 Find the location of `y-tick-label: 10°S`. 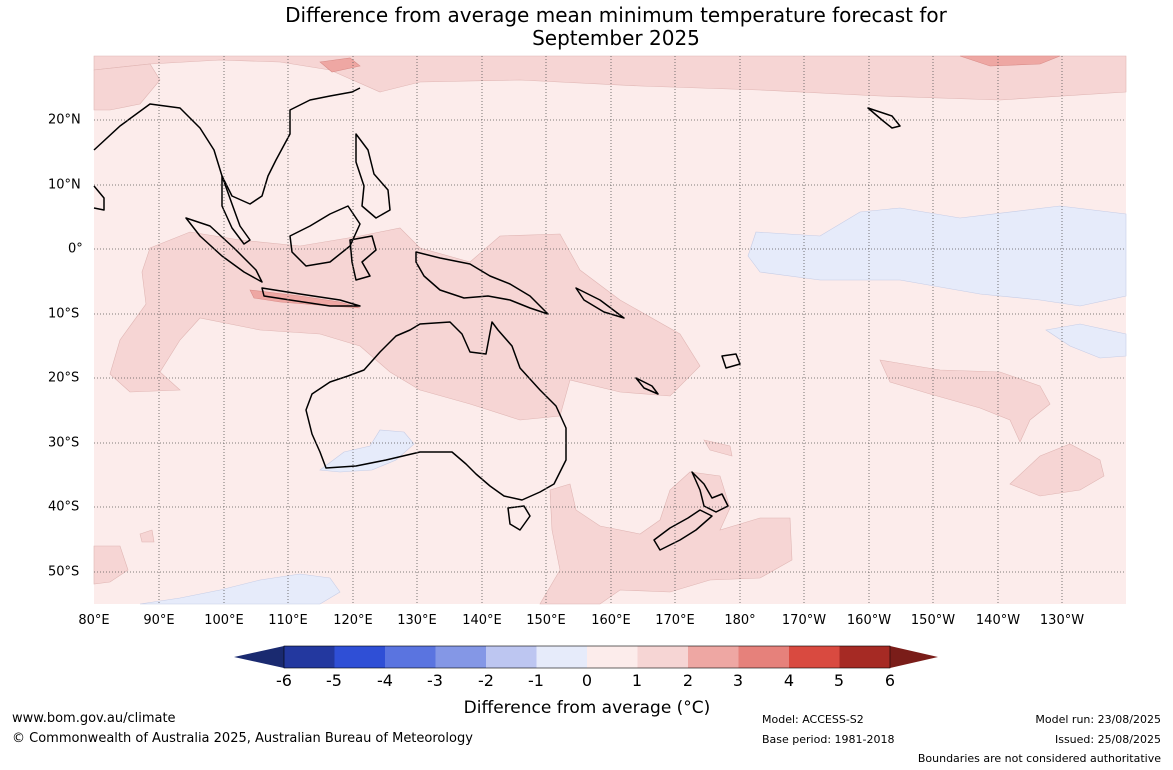

y-tick-label: 10°S is located at coordinates (64, 314).